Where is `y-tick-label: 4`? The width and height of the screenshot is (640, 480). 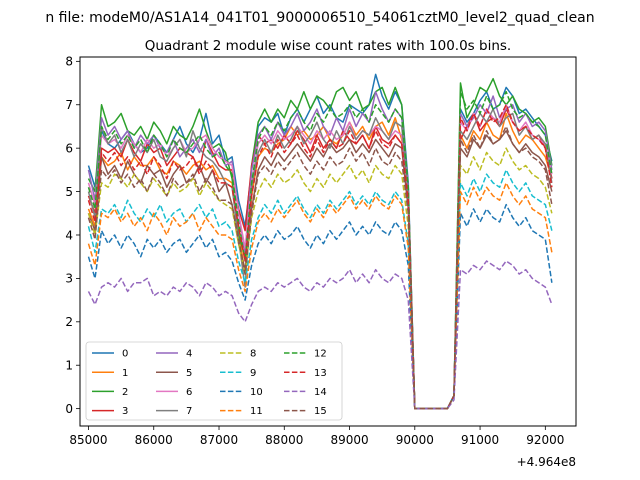
y-tick-label: 4 is located at coordinates (69, 235).